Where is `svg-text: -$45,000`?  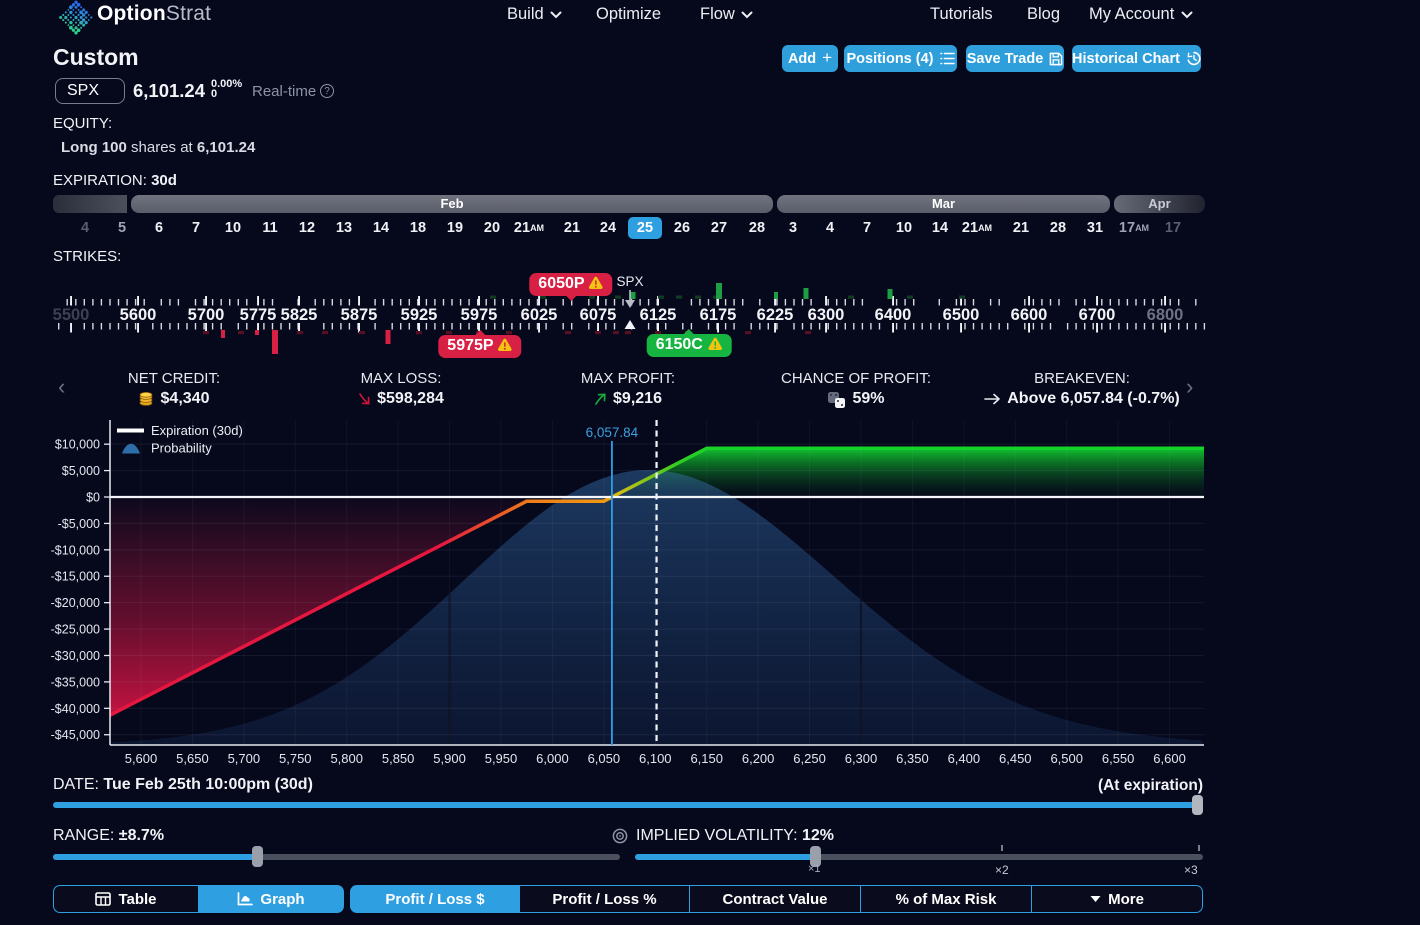
svg-text: -$45,000 is located at coordinates (75, 735).